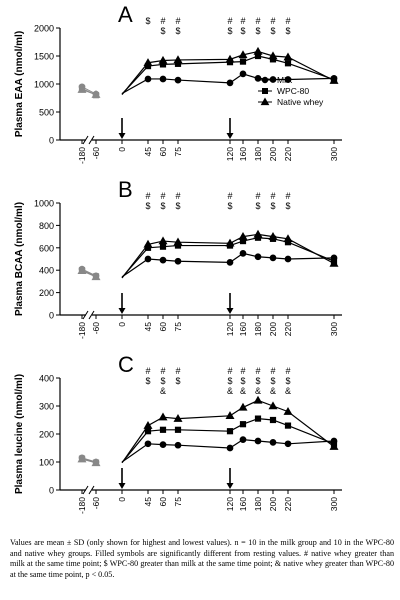 Image resolution: width=400 pixels, height=600 pixels. I want to click on legend-label: WPC-80, so click(293, 91).